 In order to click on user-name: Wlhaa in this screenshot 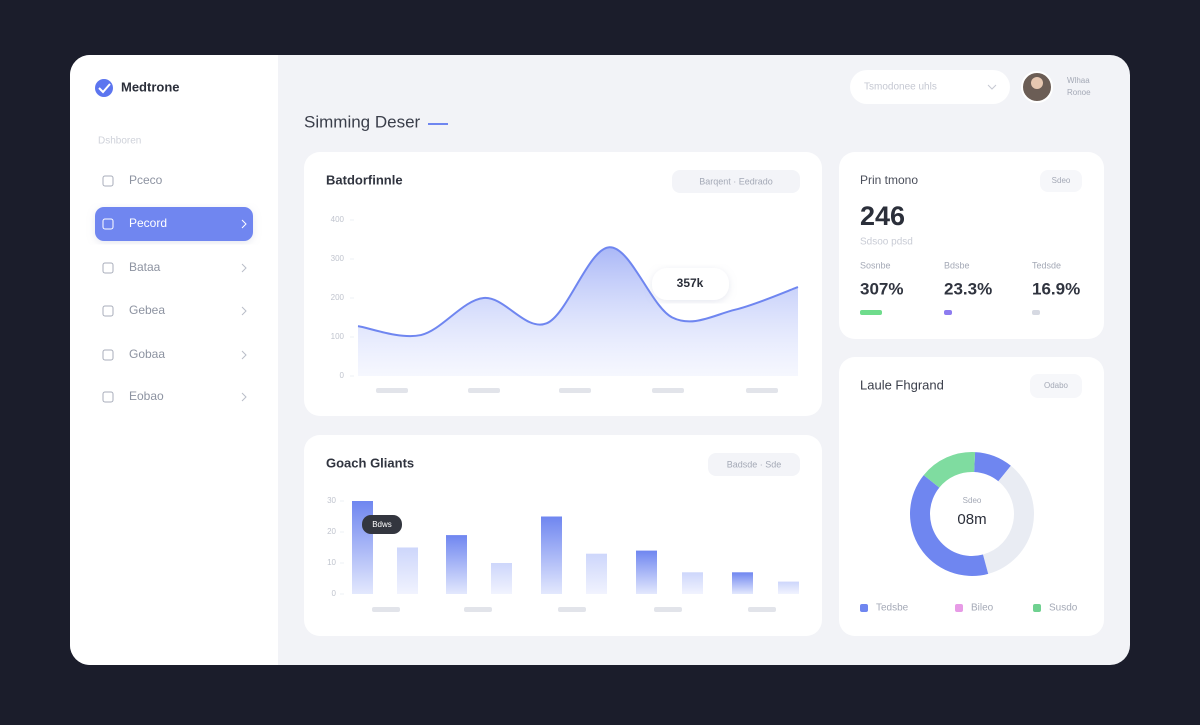, I will do `click(1078, 80)`.